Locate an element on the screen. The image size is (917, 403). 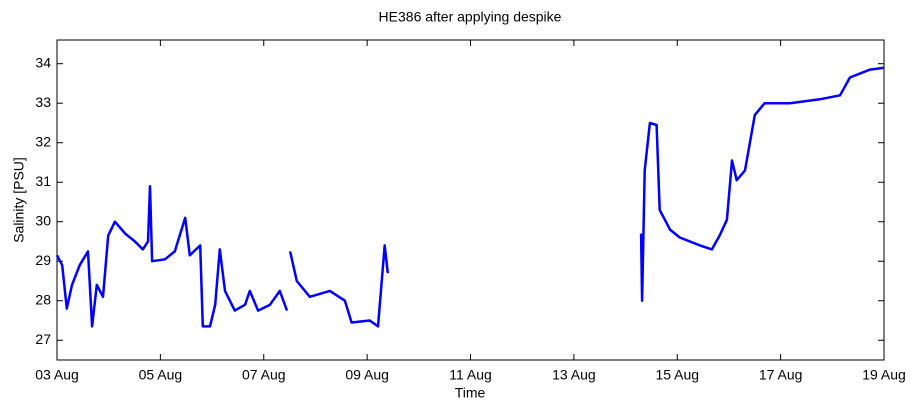
y-tick-label: 31 is located at coordinates (43, 181).